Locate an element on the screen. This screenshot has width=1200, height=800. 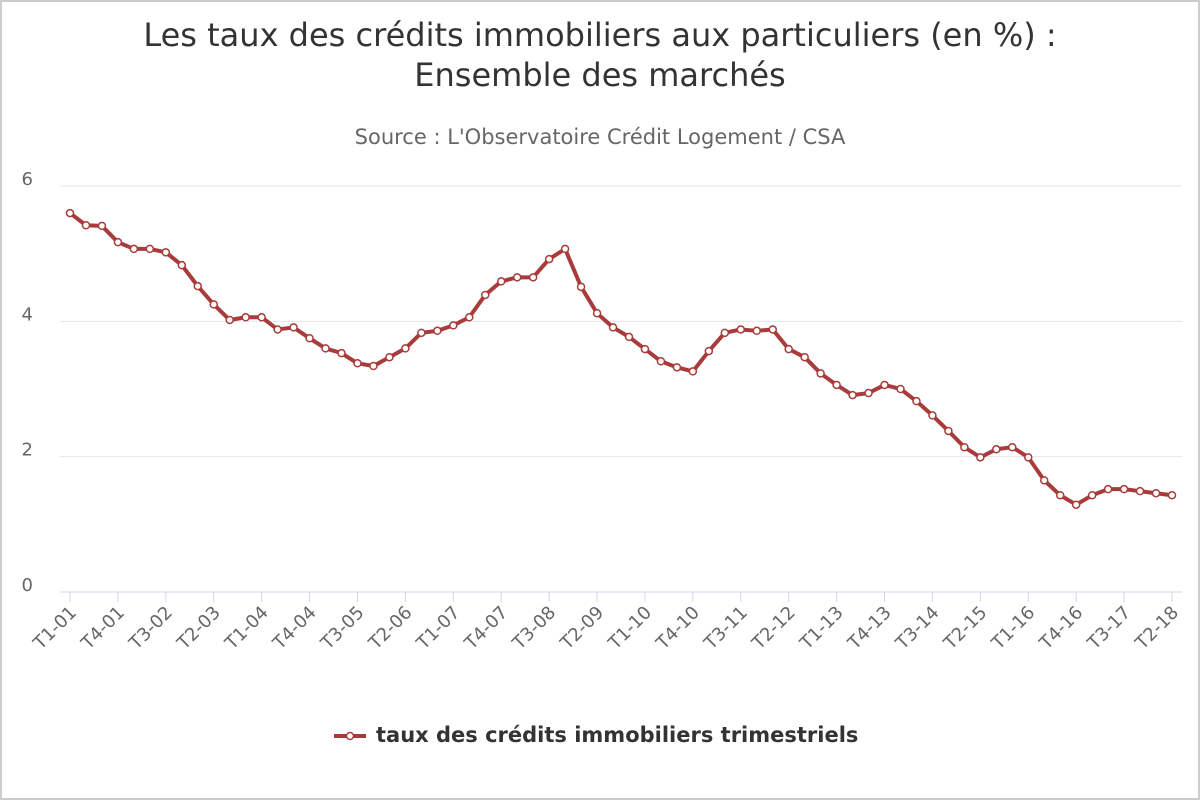
y-tick-label: 2 is located at coordinates (27, 450).